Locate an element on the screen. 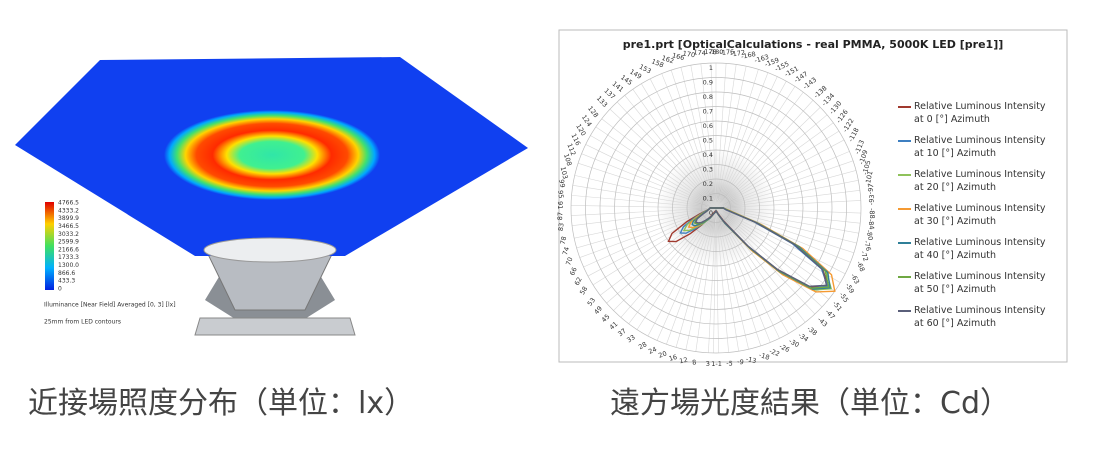  angle-tick-label: -76 is located at coordinates (867, 246).